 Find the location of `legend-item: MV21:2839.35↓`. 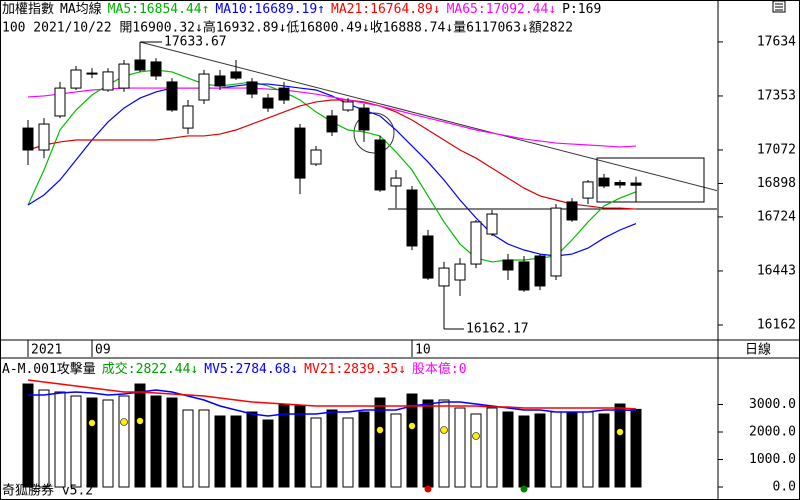

legend-item: MV21:2839.35↓ is located at coordinates (355, 369).